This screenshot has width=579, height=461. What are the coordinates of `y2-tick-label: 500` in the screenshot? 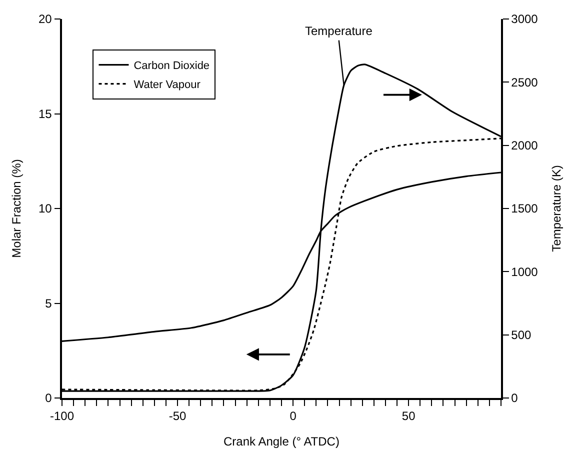 It's located at (521, 335).